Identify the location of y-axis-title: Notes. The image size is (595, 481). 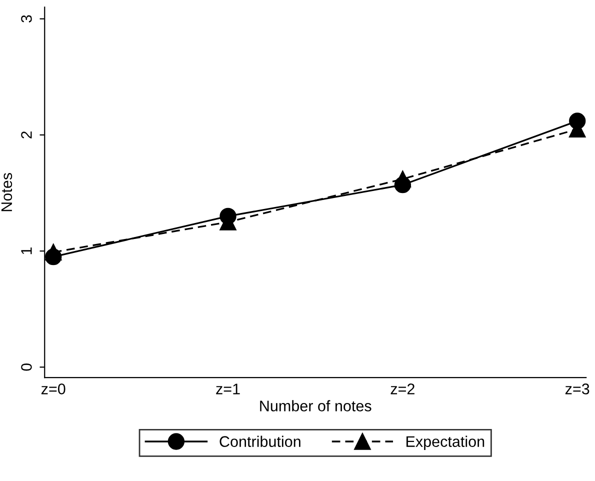
(6, 192).